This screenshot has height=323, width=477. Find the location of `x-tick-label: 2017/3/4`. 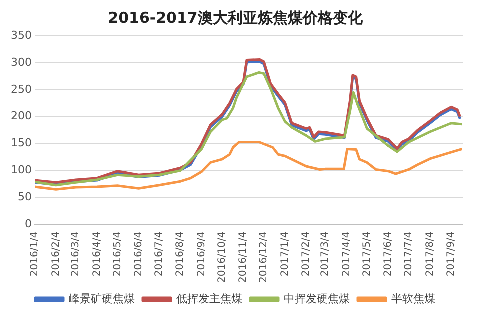

x-tick-label: 2017/3/4 is located at coordinates (326, 254).